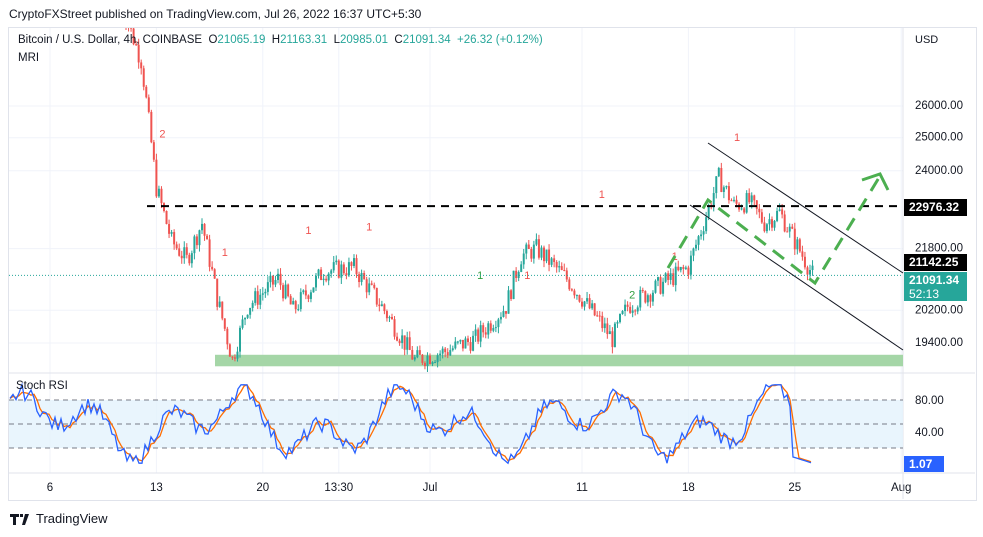 The height and width of the screenshot is (537, 983). Describe the element at coordinates (500, 40) in the screenshot. I see `change-value: +26.32 (+0.12%)` at that location.